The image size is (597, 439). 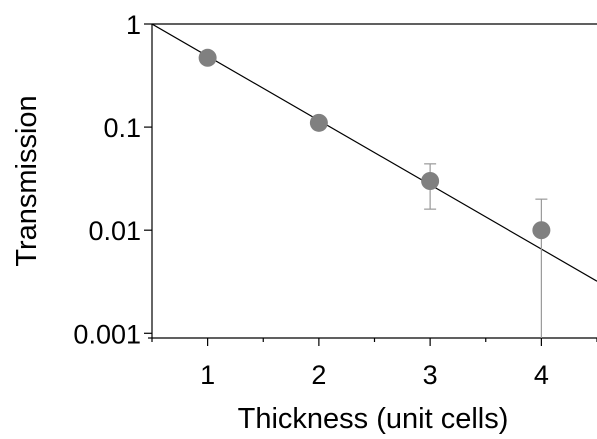 What do you see at coordinates (207, 375) in the screenshot?
I see `x-tick-label: 1` at bounding box center [207, 375].